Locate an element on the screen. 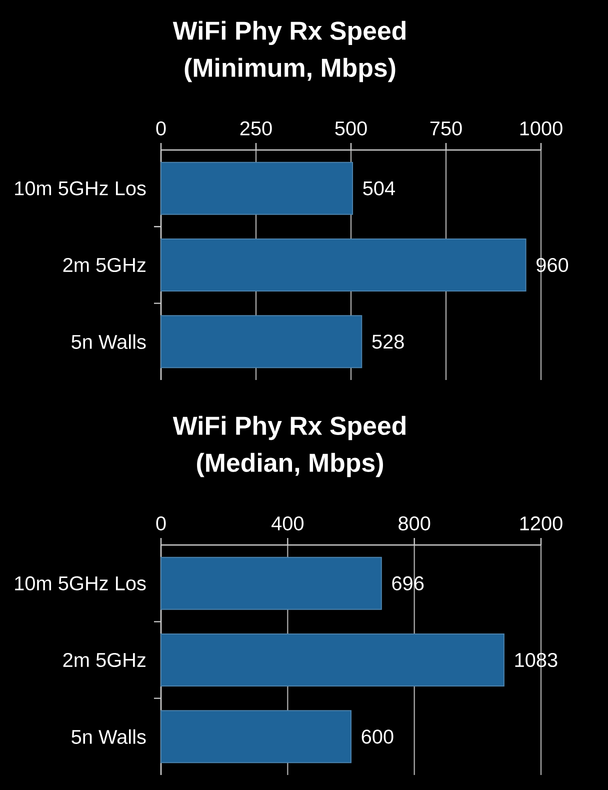  x-tick-label: 1200 is located at coordinates (541, 523).